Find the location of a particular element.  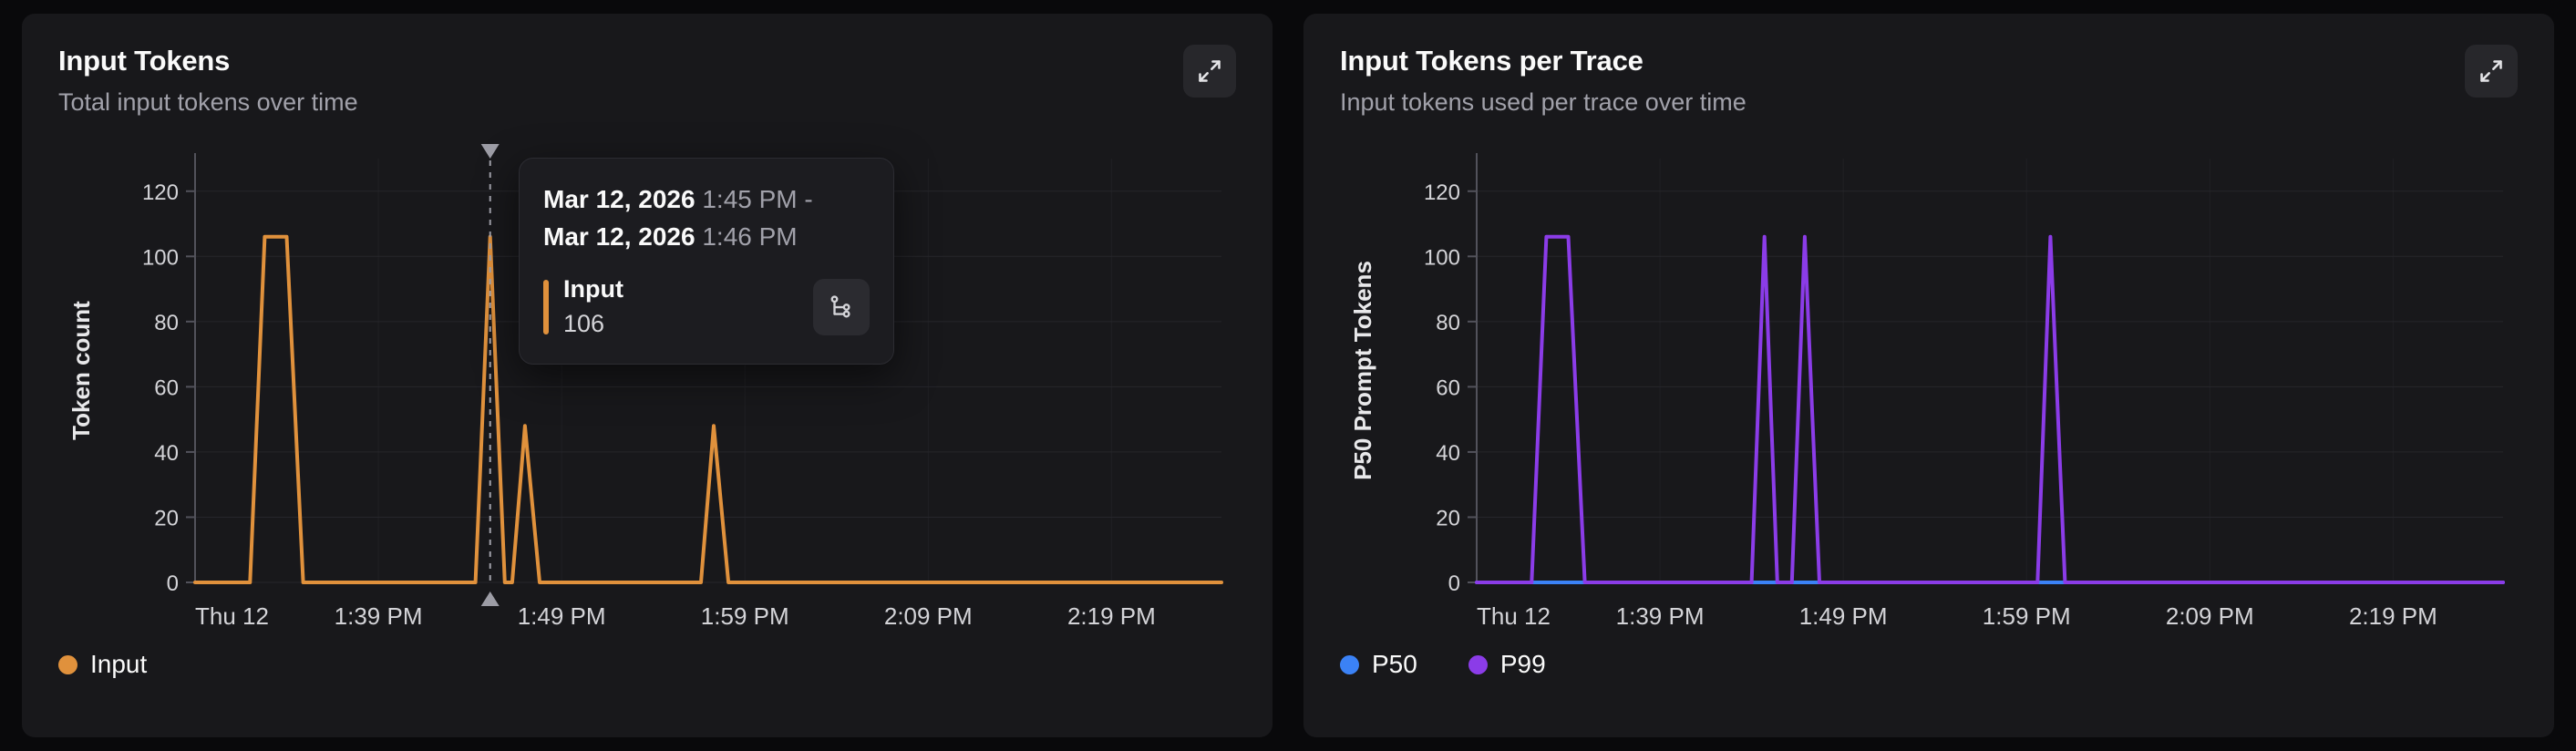

card-title: Input Tokens is located at coordinates (144, 61).